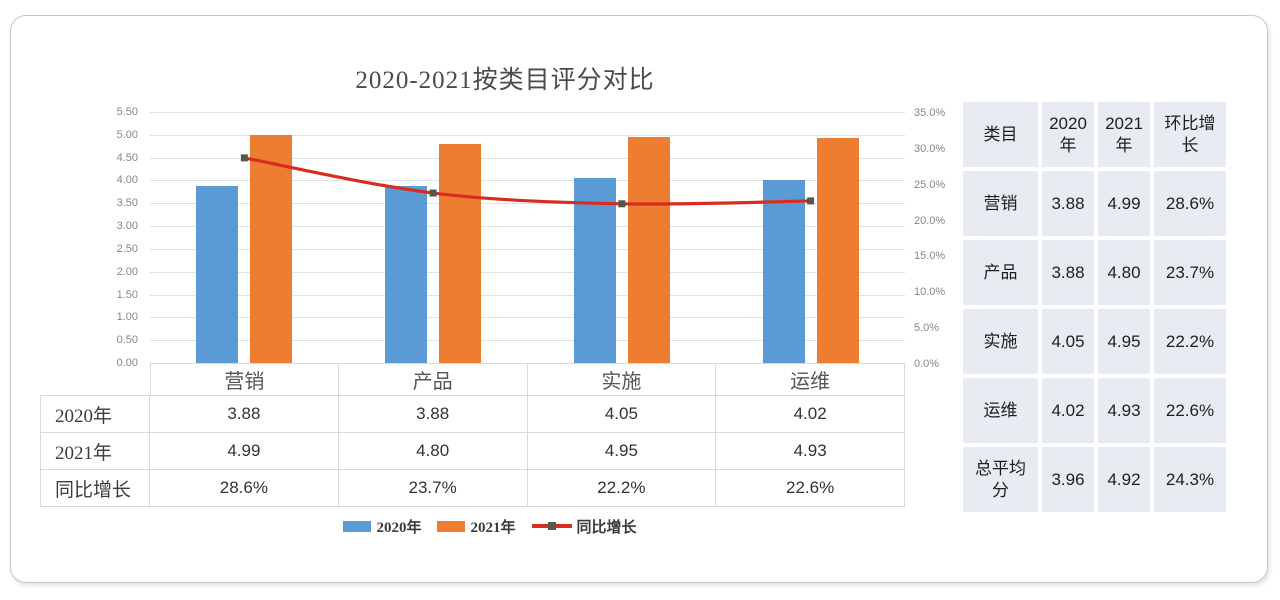 The width and height of the screenshot is (1280, 600). I want to click on summary-header-3: 环比增长, so click(1190, 134).